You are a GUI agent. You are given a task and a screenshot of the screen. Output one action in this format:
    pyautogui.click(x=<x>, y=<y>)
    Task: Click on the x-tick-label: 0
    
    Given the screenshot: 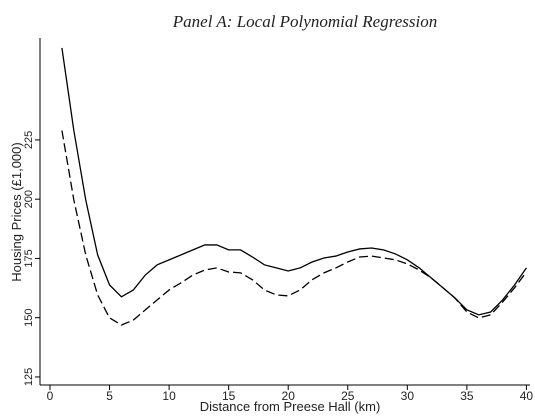 What is the action you would take?
    pyautogui.click(x=50, y=396)
    